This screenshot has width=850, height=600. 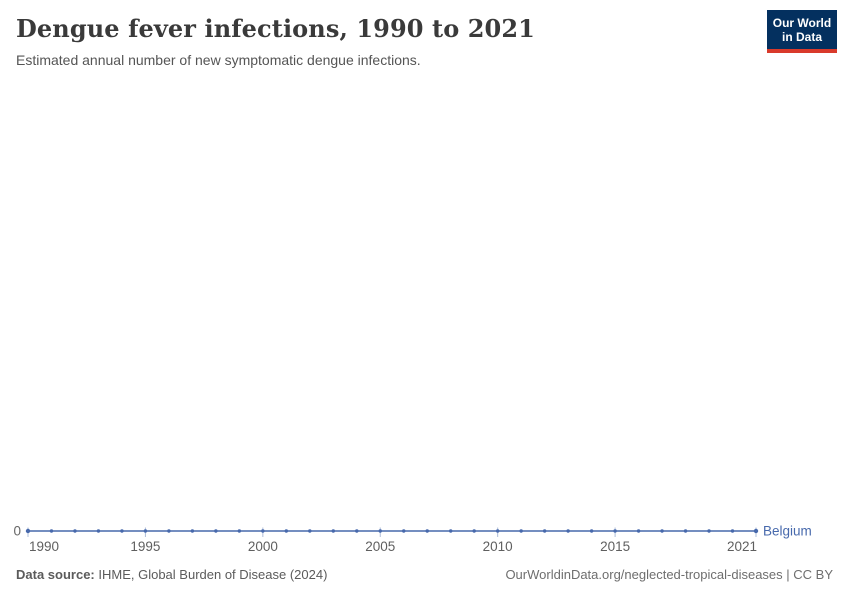 What do you see at coordinates (213, 574) in the screenshot?
I see `data-source-text: IHME, Global Burden of Disease (2024)` at bounding box center [213, 574].